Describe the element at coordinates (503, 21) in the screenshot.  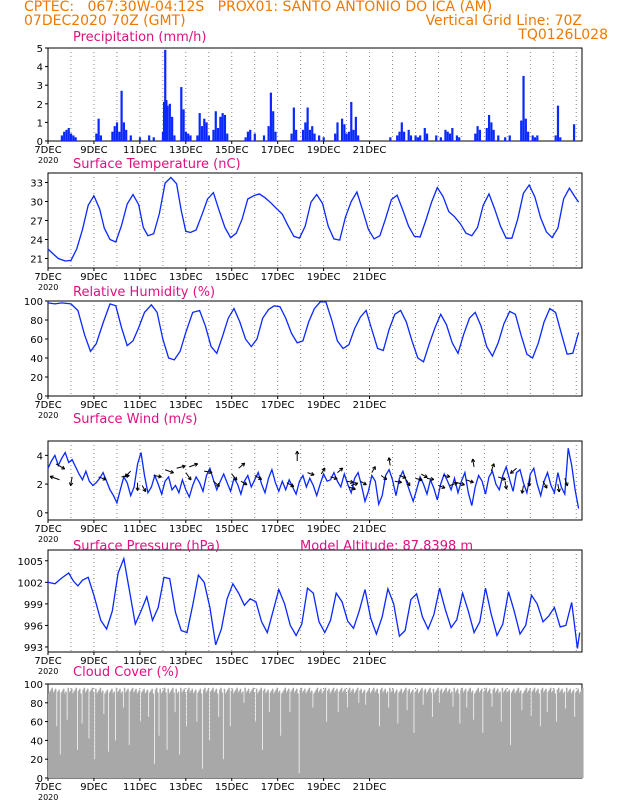
I see `header-grid-note: Vertical Grid Line: 70Z` at that location.